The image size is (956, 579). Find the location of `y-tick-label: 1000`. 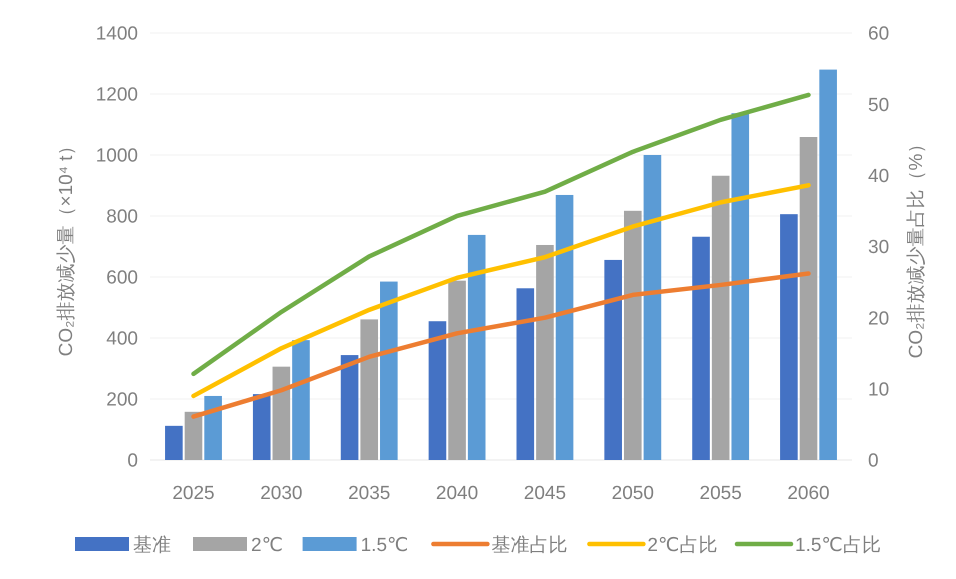

y-tick-label: 1000 is located at coordinates (117, 156).